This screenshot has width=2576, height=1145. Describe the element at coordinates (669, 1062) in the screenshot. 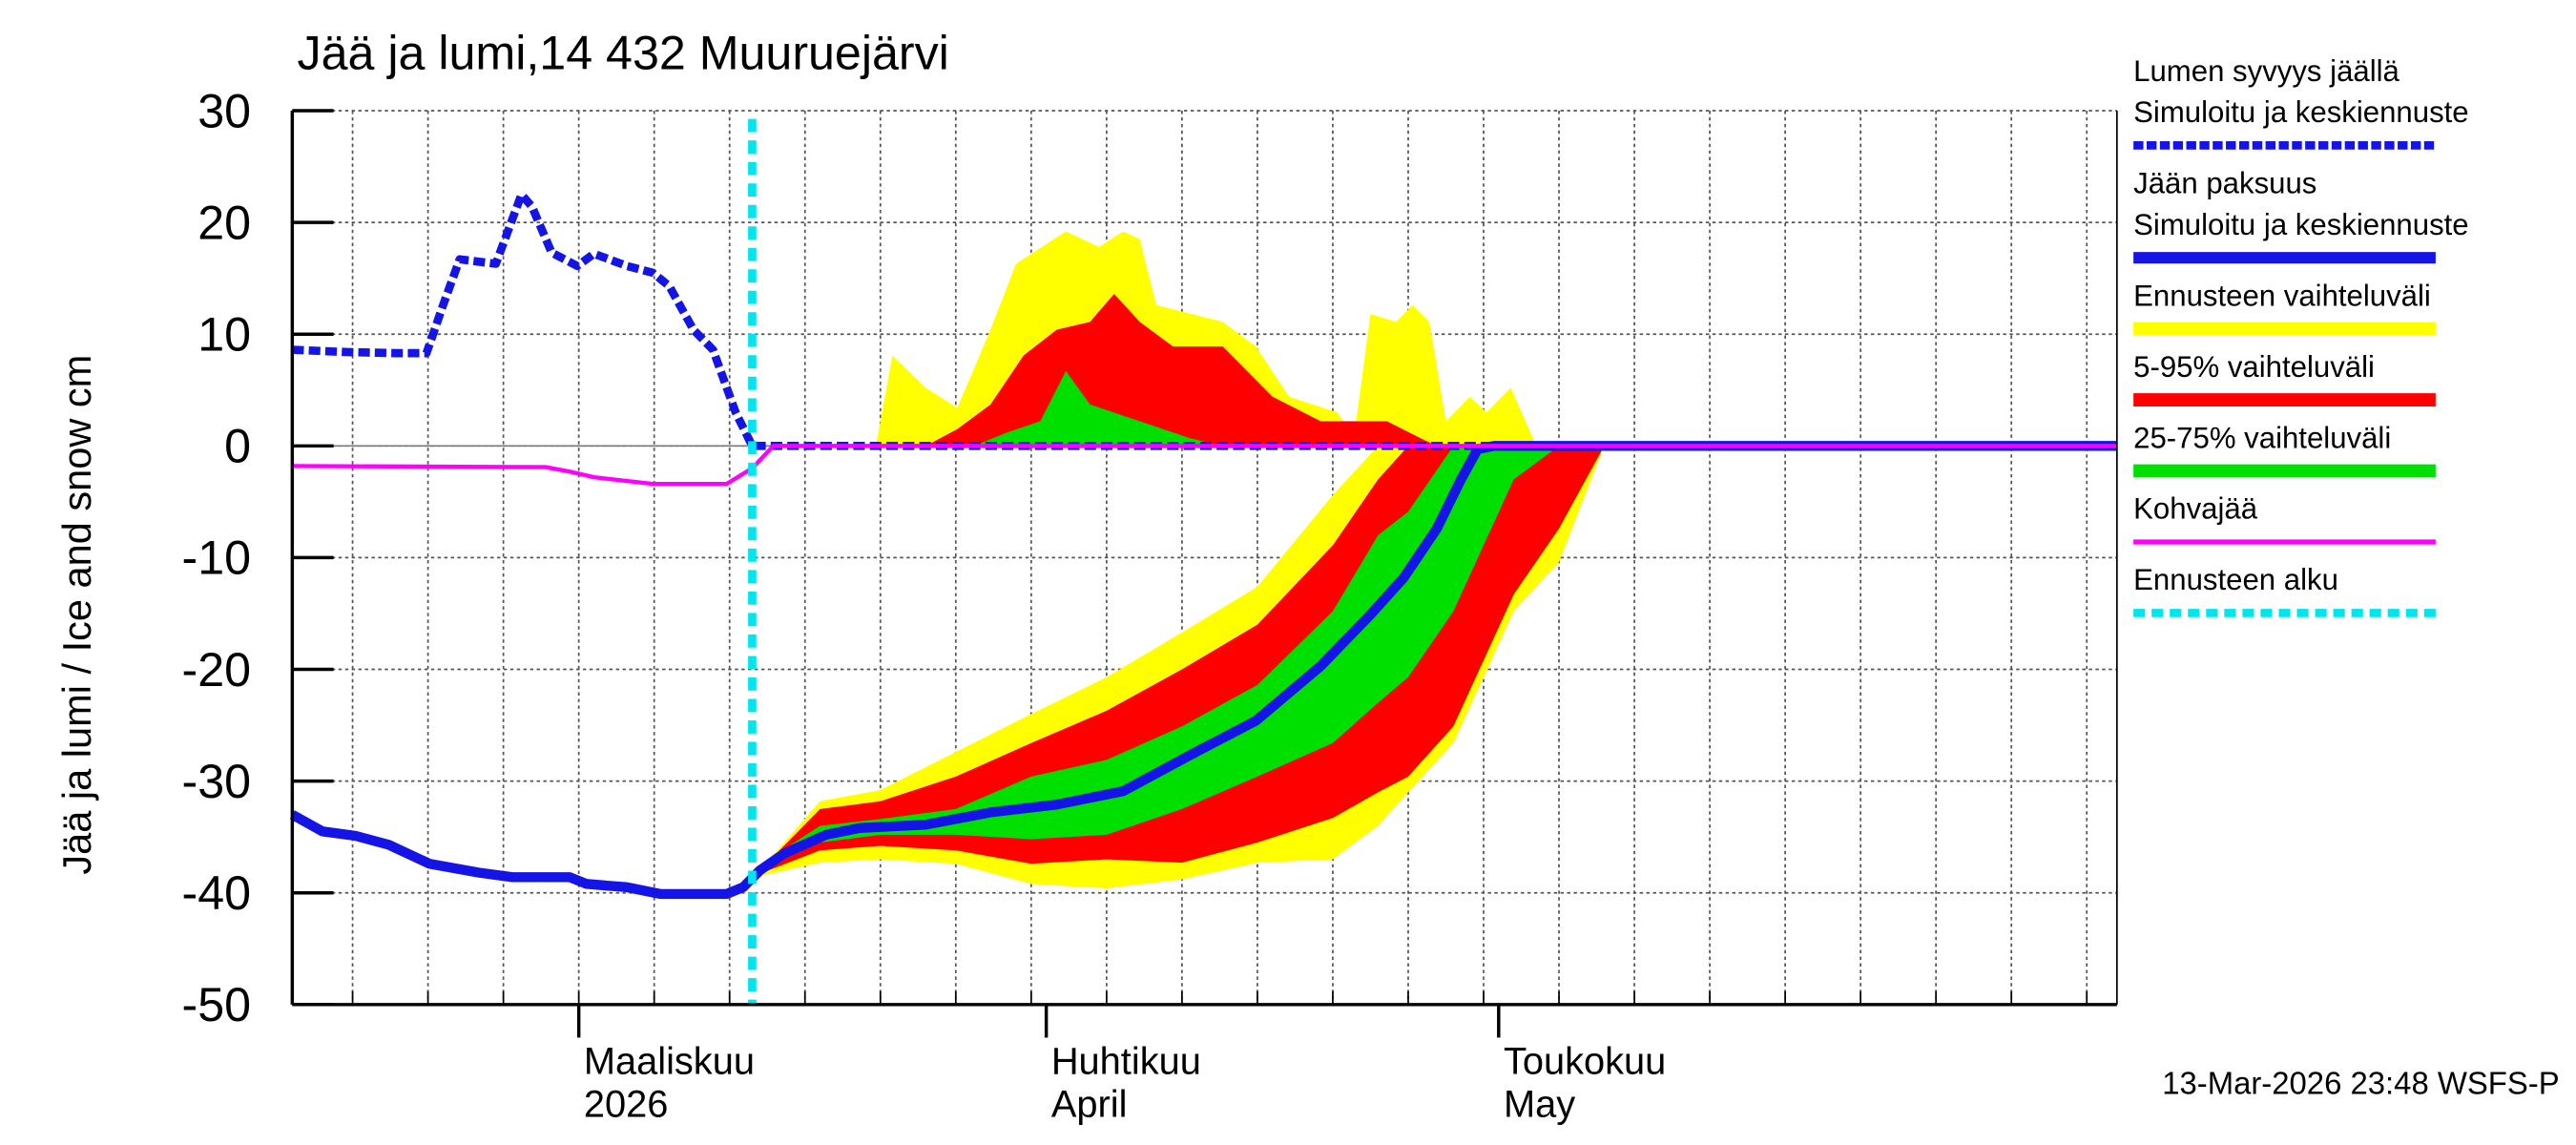

I see `x-tick-label: Maaliskuu` at that location.